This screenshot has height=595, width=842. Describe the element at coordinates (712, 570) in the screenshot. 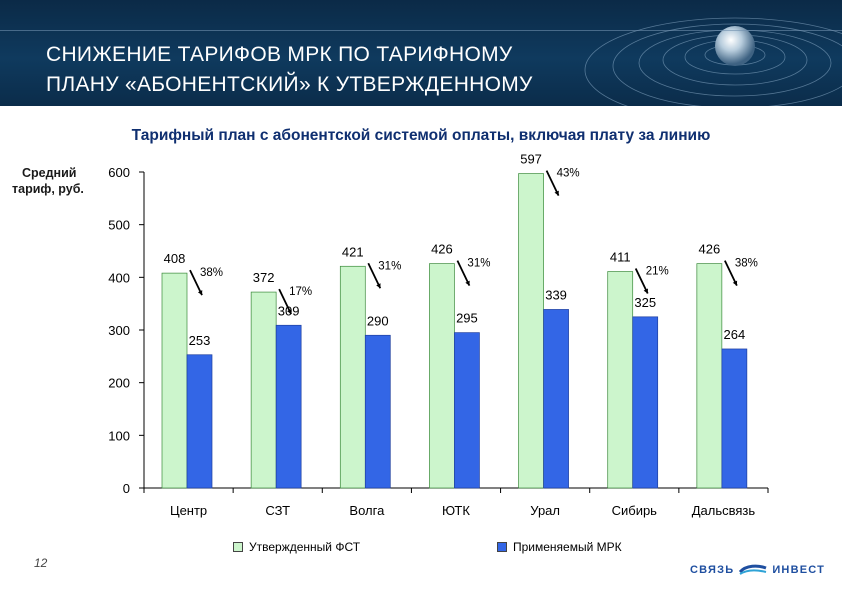

I see `logo-text-left: СВЯЗЬ` at that location.